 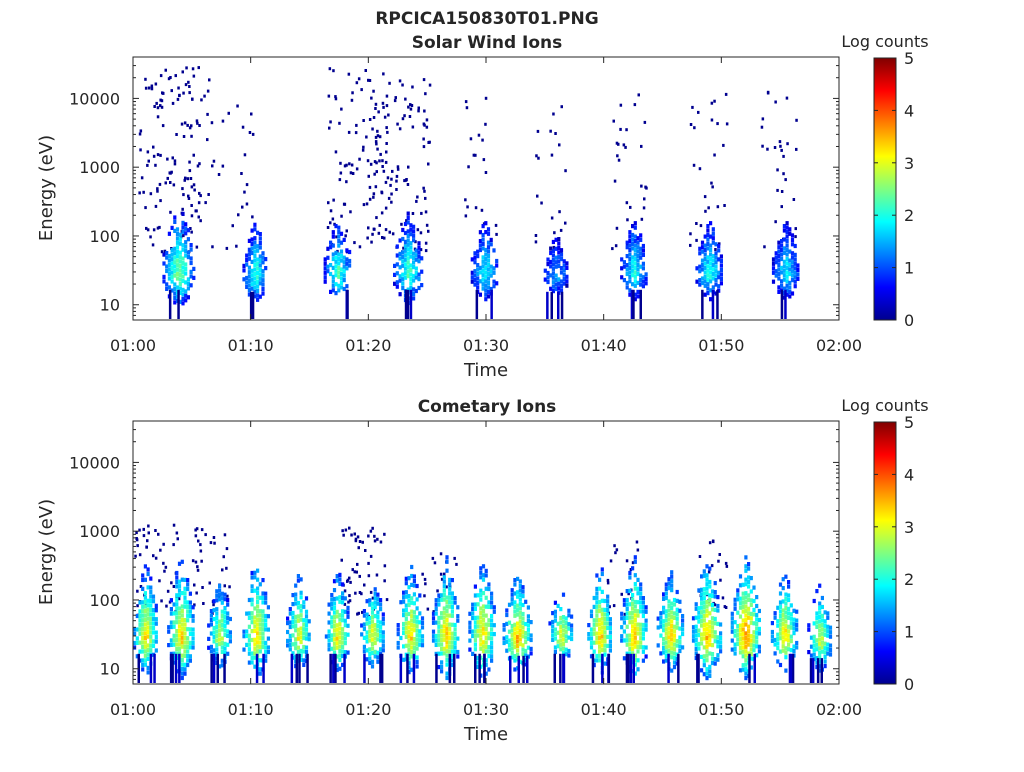 I want to click on colorbar-tick-label: 3, so click(x=909, y=527).